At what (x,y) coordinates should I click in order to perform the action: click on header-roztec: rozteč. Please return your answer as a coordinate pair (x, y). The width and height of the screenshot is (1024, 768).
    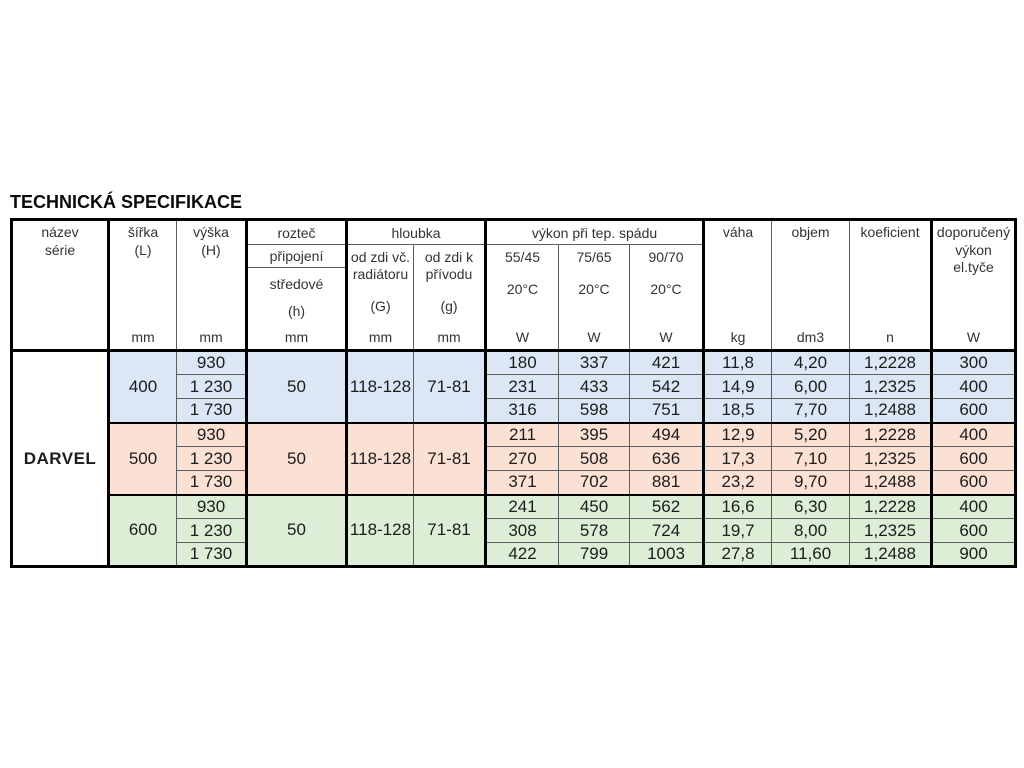
    Looking at the image, I should click on (297, 232).